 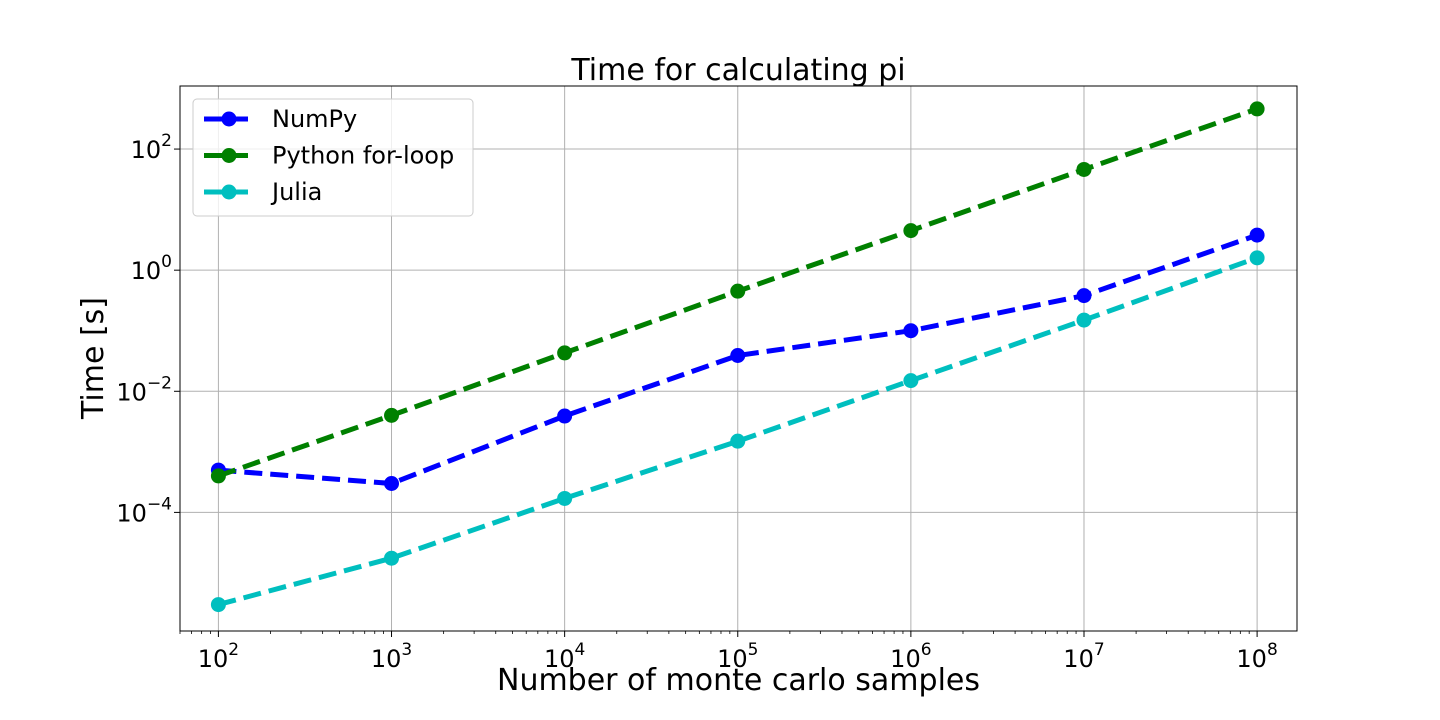 I want to click on y-tick-label: 10⁰, so click(x=151, y=268).